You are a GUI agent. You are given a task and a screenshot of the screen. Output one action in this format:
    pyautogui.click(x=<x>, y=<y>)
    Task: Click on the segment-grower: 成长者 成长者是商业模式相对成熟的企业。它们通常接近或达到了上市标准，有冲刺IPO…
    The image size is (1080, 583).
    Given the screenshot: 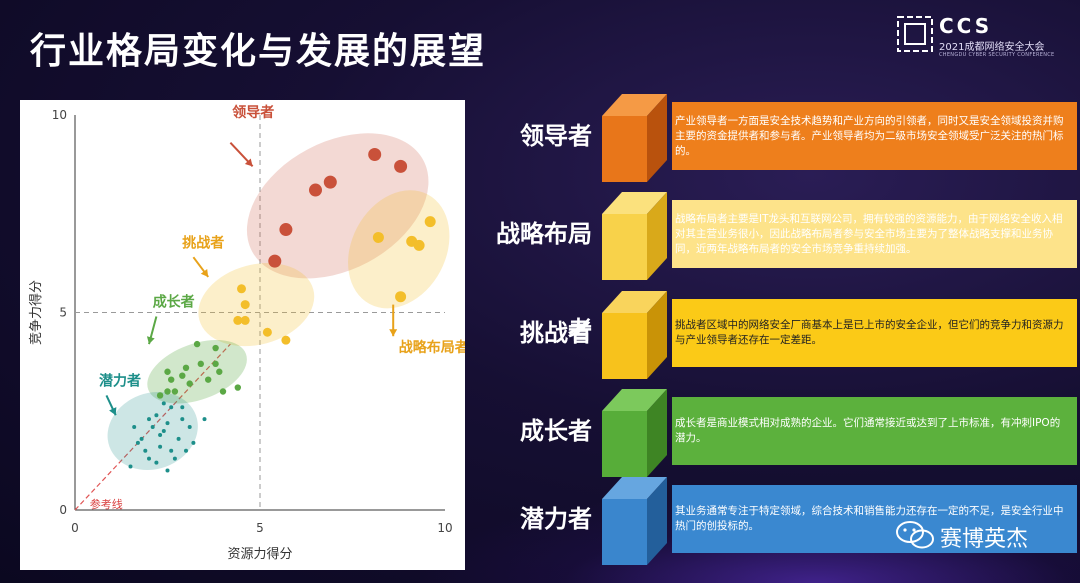 What is the action you would take?
    pyautogui.click(x=780, y=431)
    